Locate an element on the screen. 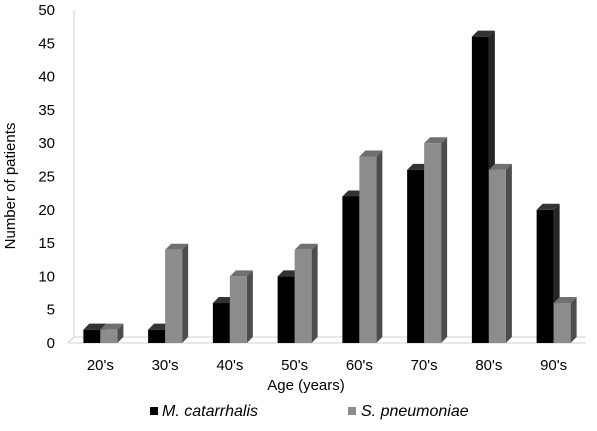  y-tick-label: 20 is located at coordinates (46, 210).